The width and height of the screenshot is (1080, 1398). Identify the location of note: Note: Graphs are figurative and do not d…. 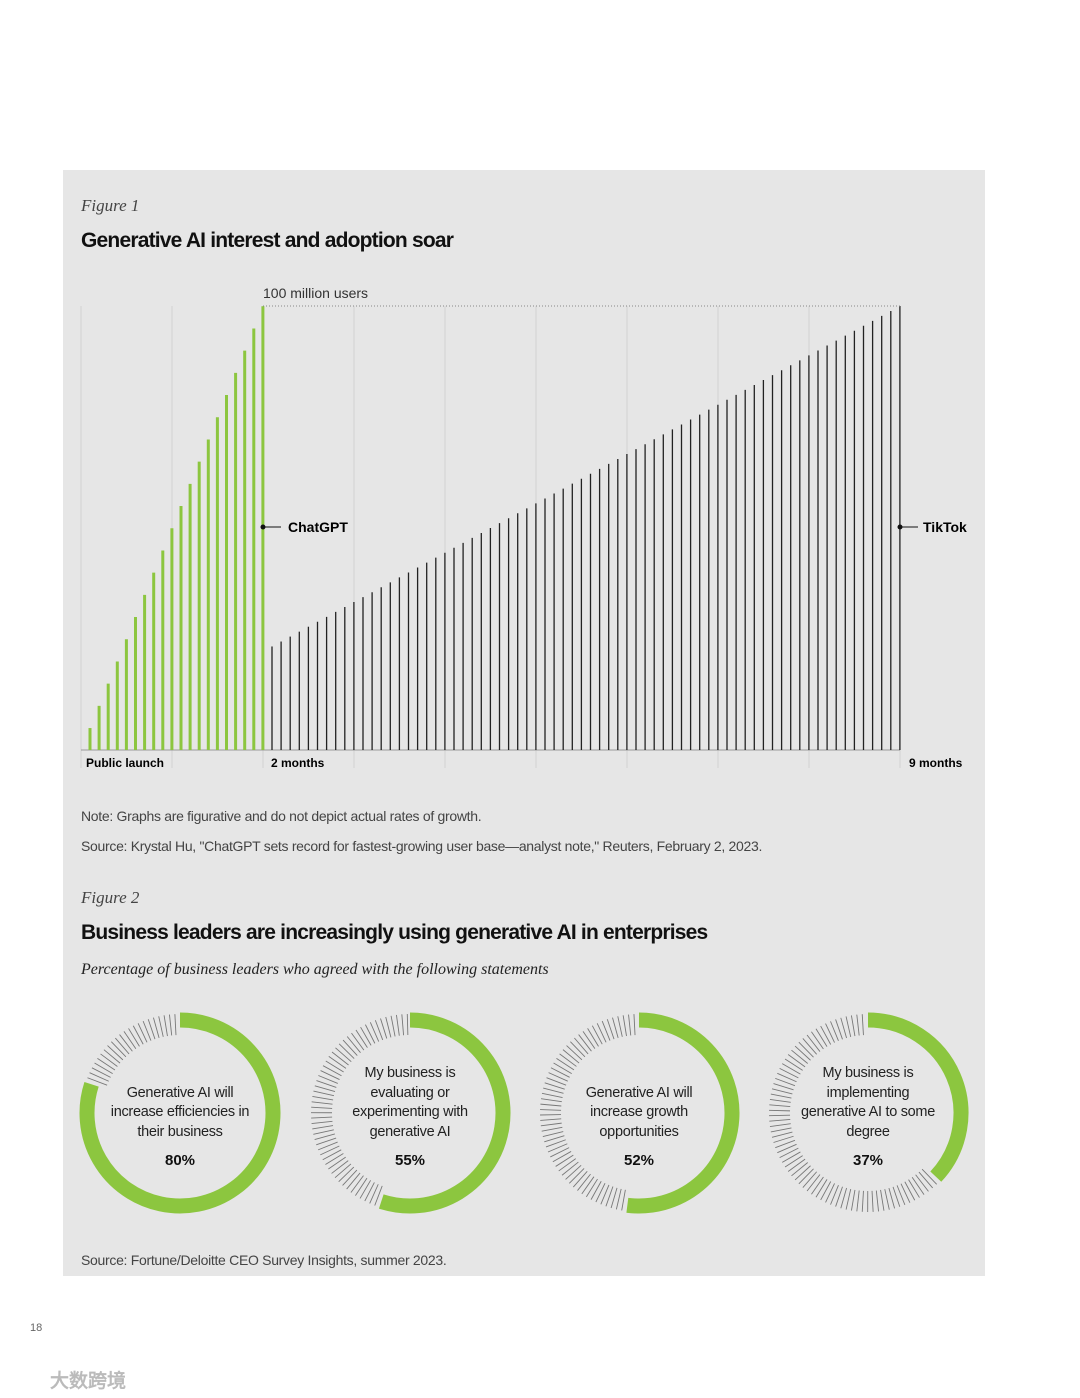
(281, 816).